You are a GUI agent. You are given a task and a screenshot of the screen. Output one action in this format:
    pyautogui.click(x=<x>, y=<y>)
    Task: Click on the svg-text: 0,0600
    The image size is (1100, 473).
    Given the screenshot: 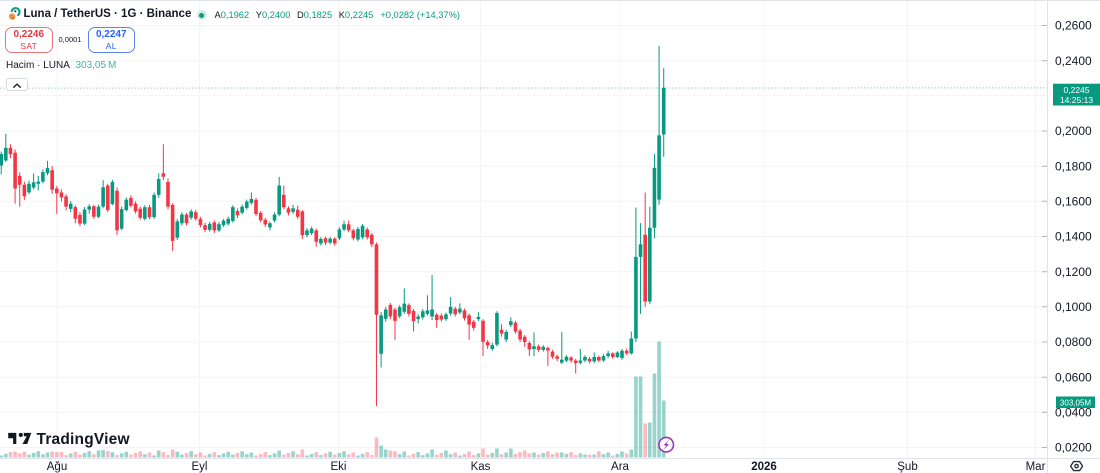 What is the action you would take?
    pyautogui.click(x=1073, y=377)
    